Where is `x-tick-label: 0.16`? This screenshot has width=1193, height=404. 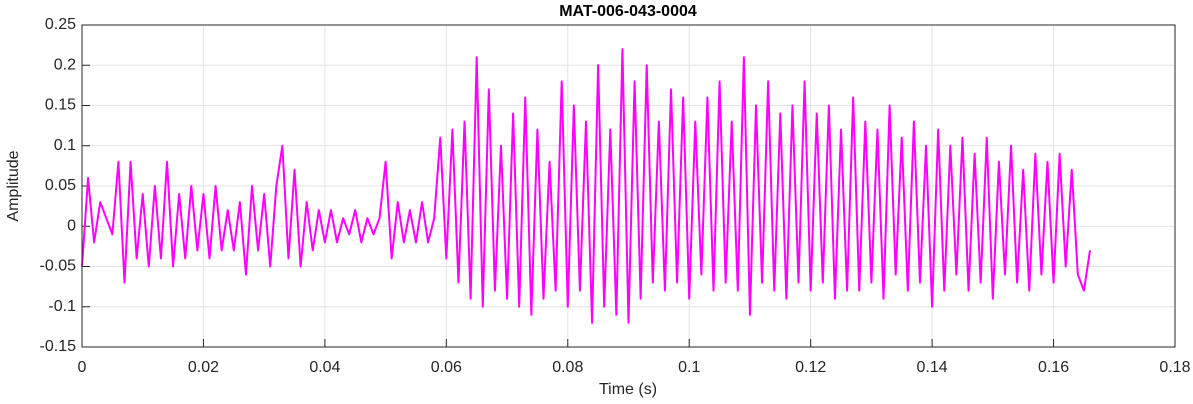 x-tick-label: 0.16 is located at coordinates (1053, 367).